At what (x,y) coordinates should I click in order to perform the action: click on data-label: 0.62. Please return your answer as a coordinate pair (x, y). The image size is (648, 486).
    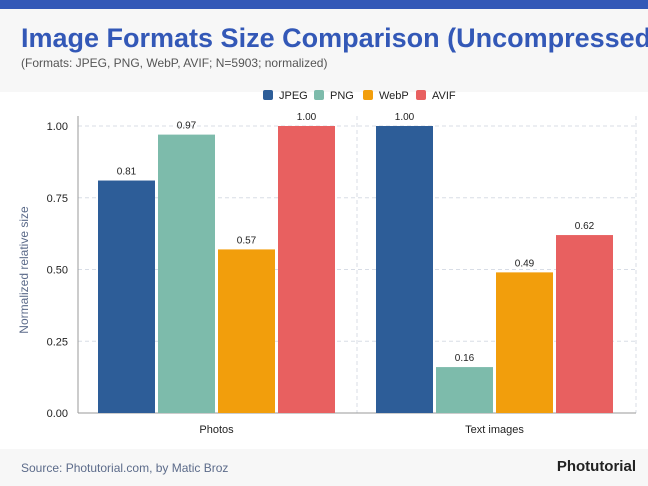
    Looking at the image, I should click on (585, 226).